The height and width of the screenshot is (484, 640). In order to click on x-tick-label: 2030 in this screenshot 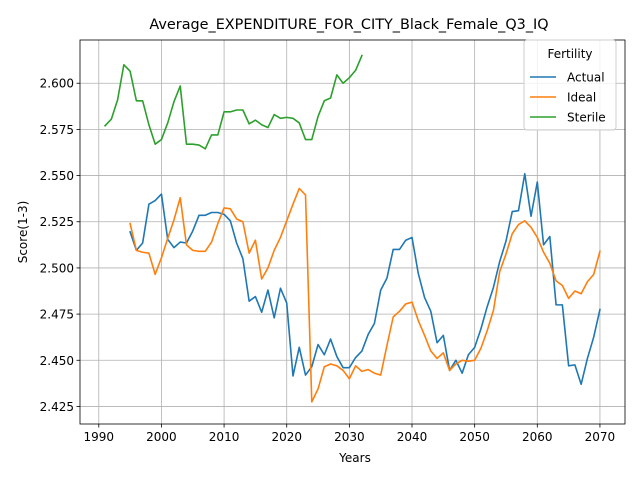, I will do `click(349, 437)`.